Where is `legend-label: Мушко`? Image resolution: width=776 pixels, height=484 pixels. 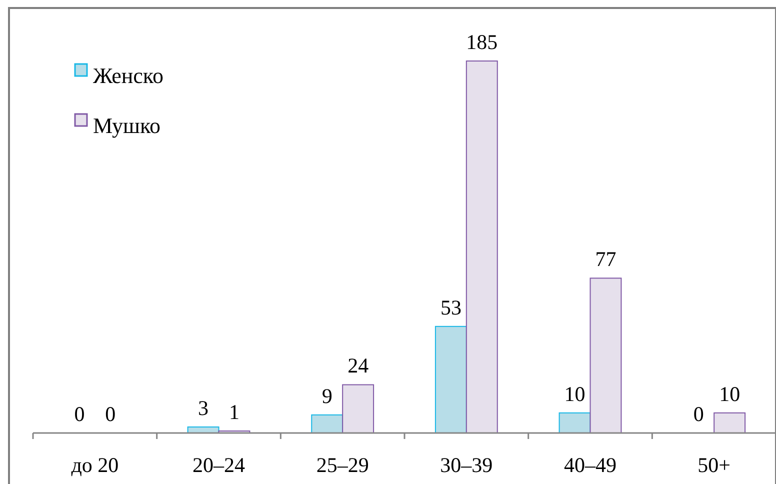 legend-label: Мушко is located at coordinates (127, 125).